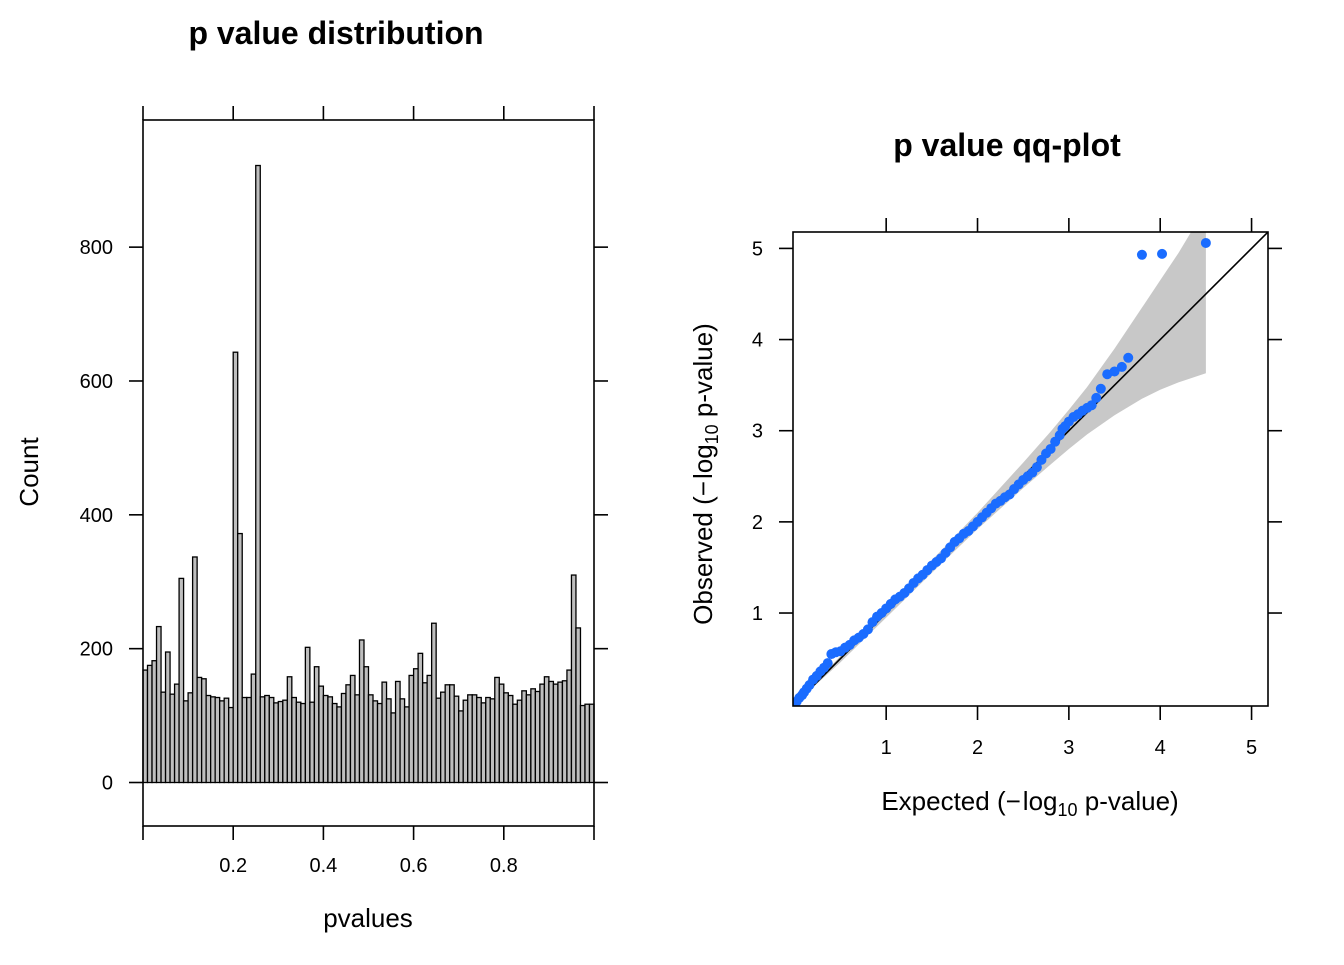 The height and width of the screenshot is (965, 1344). What do you see at coordinates (1160, 748) in the screenshot?
I see `x-tick-label: 4` at bounding box center [1160, 748].